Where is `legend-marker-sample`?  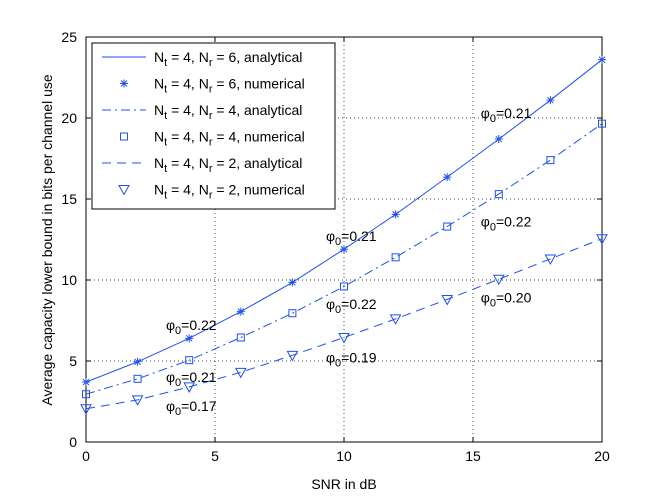 legend-marker-sample is located at coordinates (124, 136).